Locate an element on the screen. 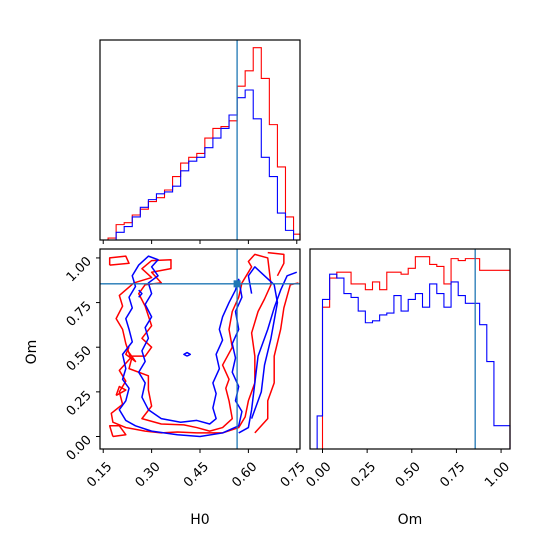 The image size is (550, 550). joint-xtick-label: 0.75 is located at coordinates (293, 474).